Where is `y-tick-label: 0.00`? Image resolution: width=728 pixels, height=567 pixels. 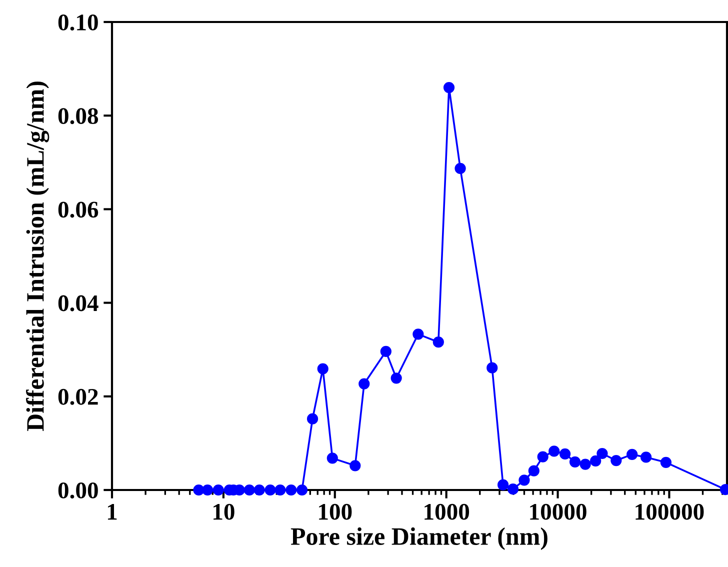
y-tick-label: 0.00 is located at coordinates (78, 490).